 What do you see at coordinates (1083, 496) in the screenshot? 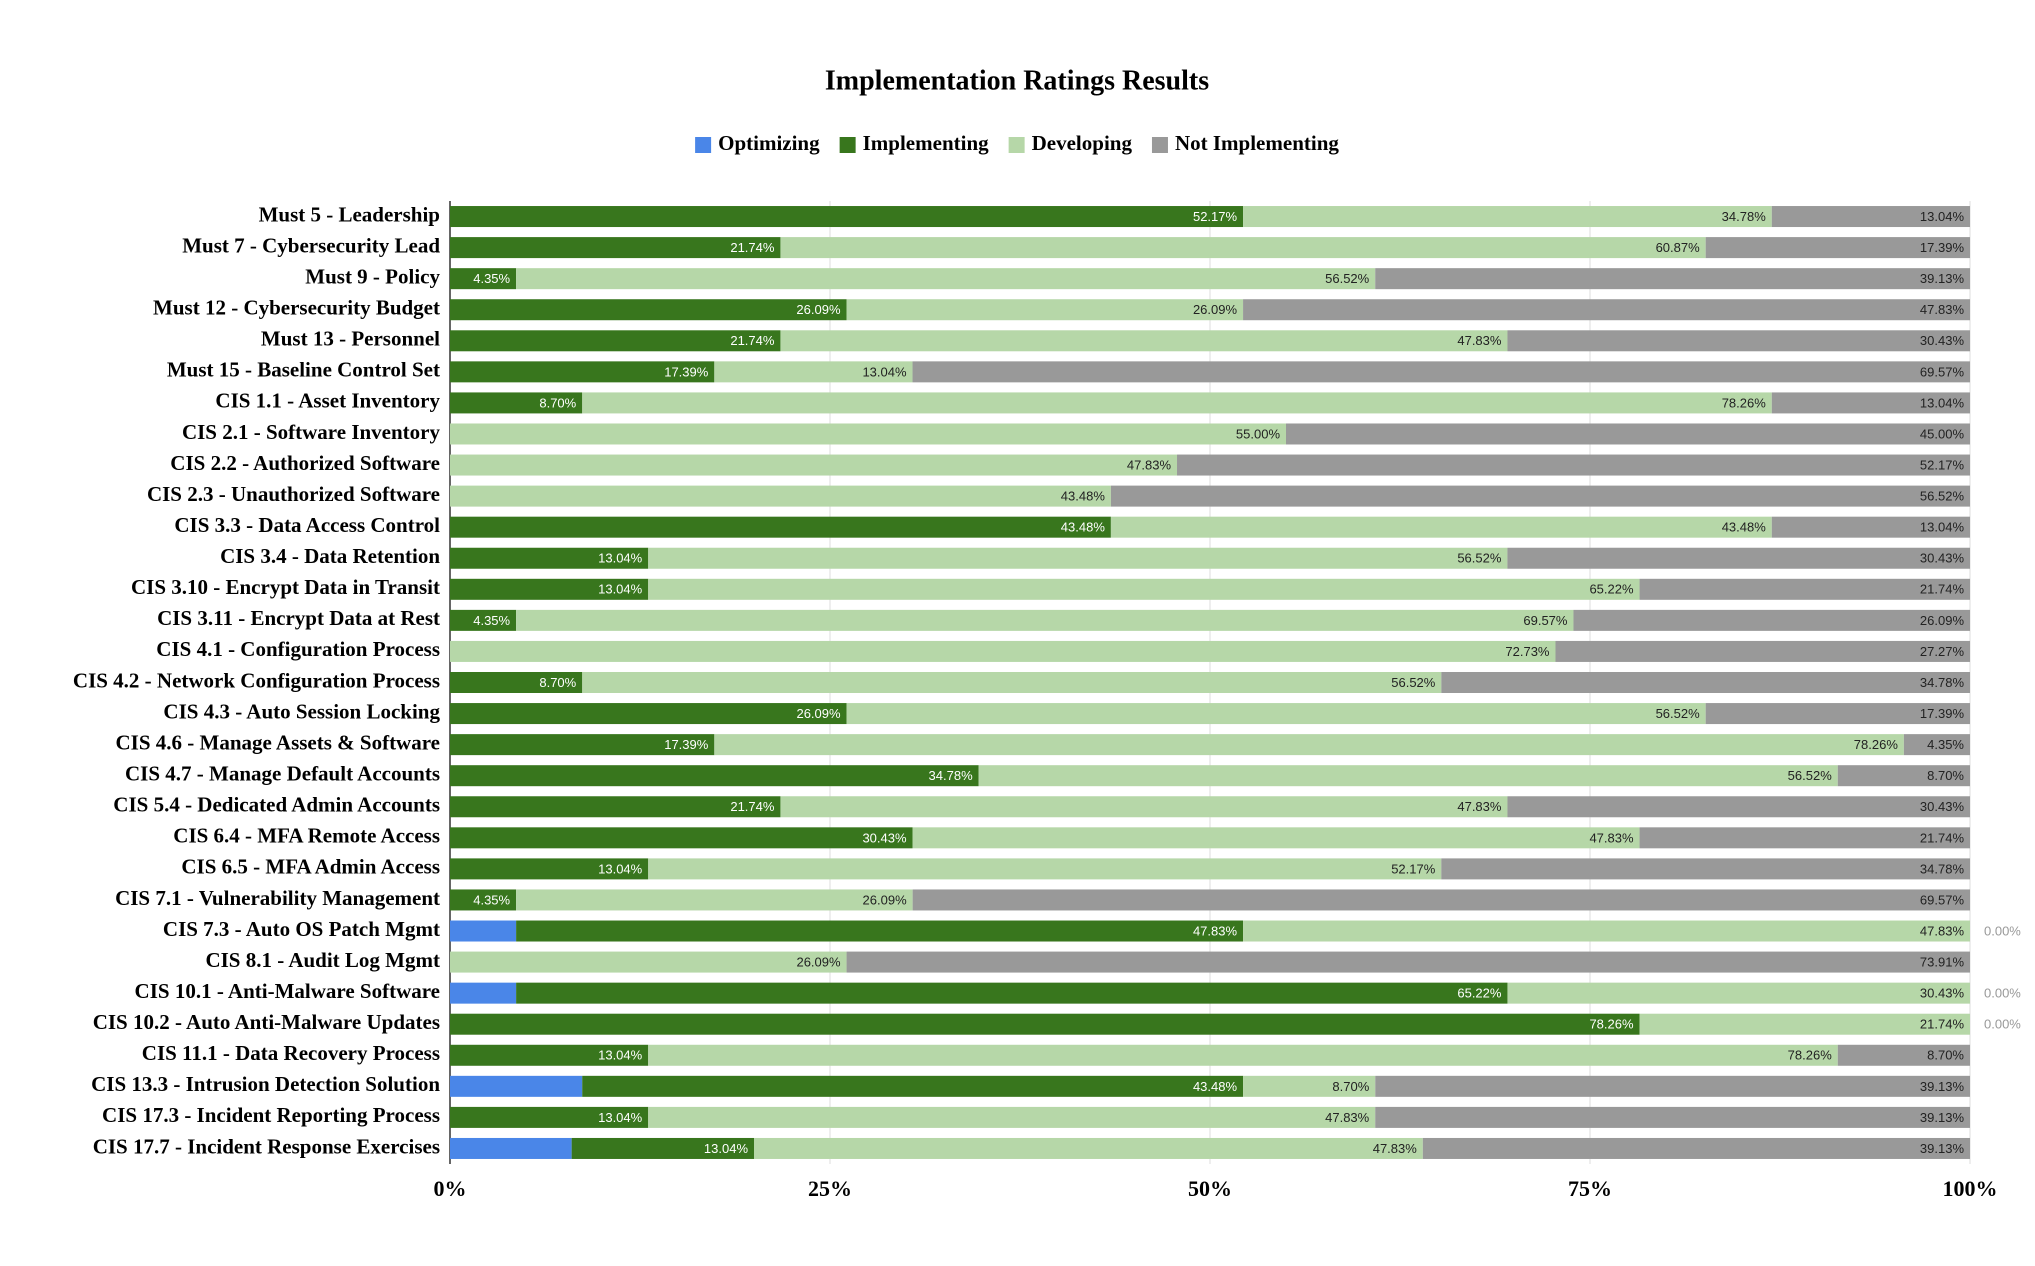
I see `data-label: 43.48%` at bounding box center [1083, 496].